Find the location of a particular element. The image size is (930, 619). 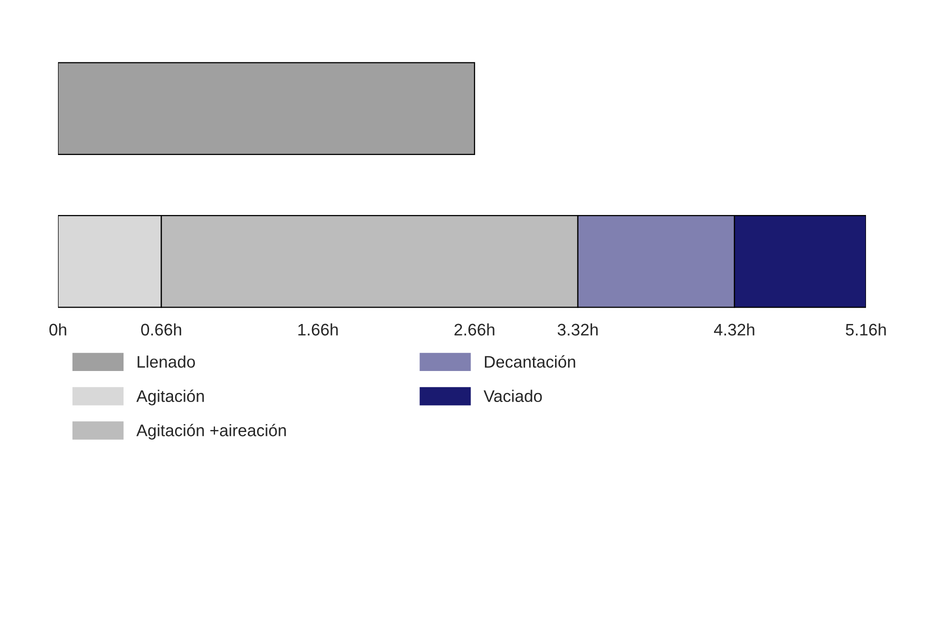

legend-label: Llenado is located at coordinates (166, 361).